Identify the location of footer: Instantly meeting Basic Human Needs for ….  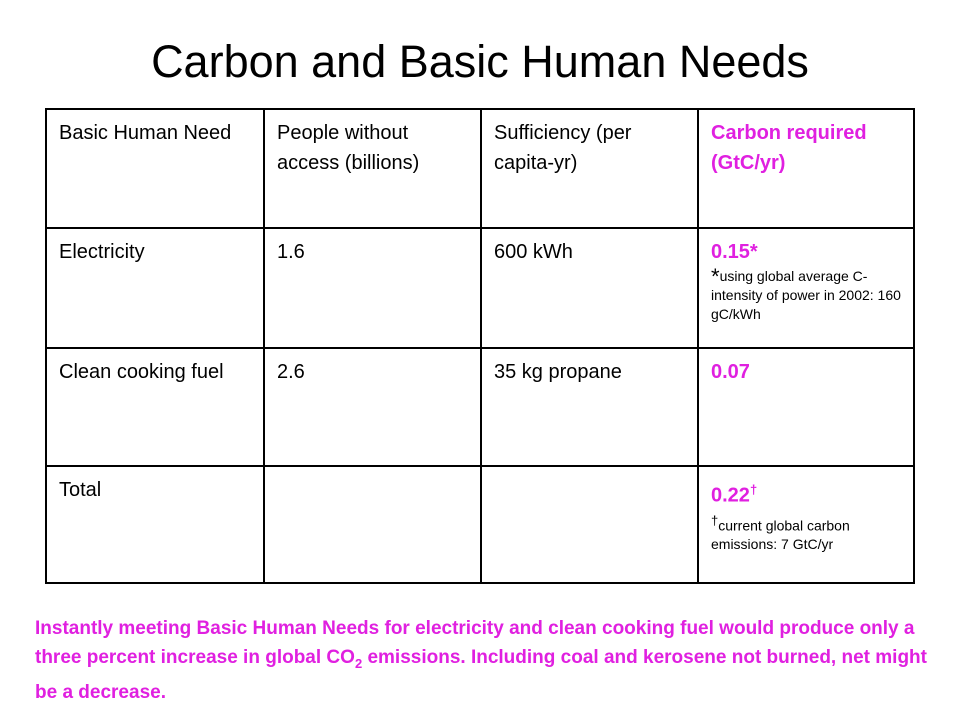
(485, 660).